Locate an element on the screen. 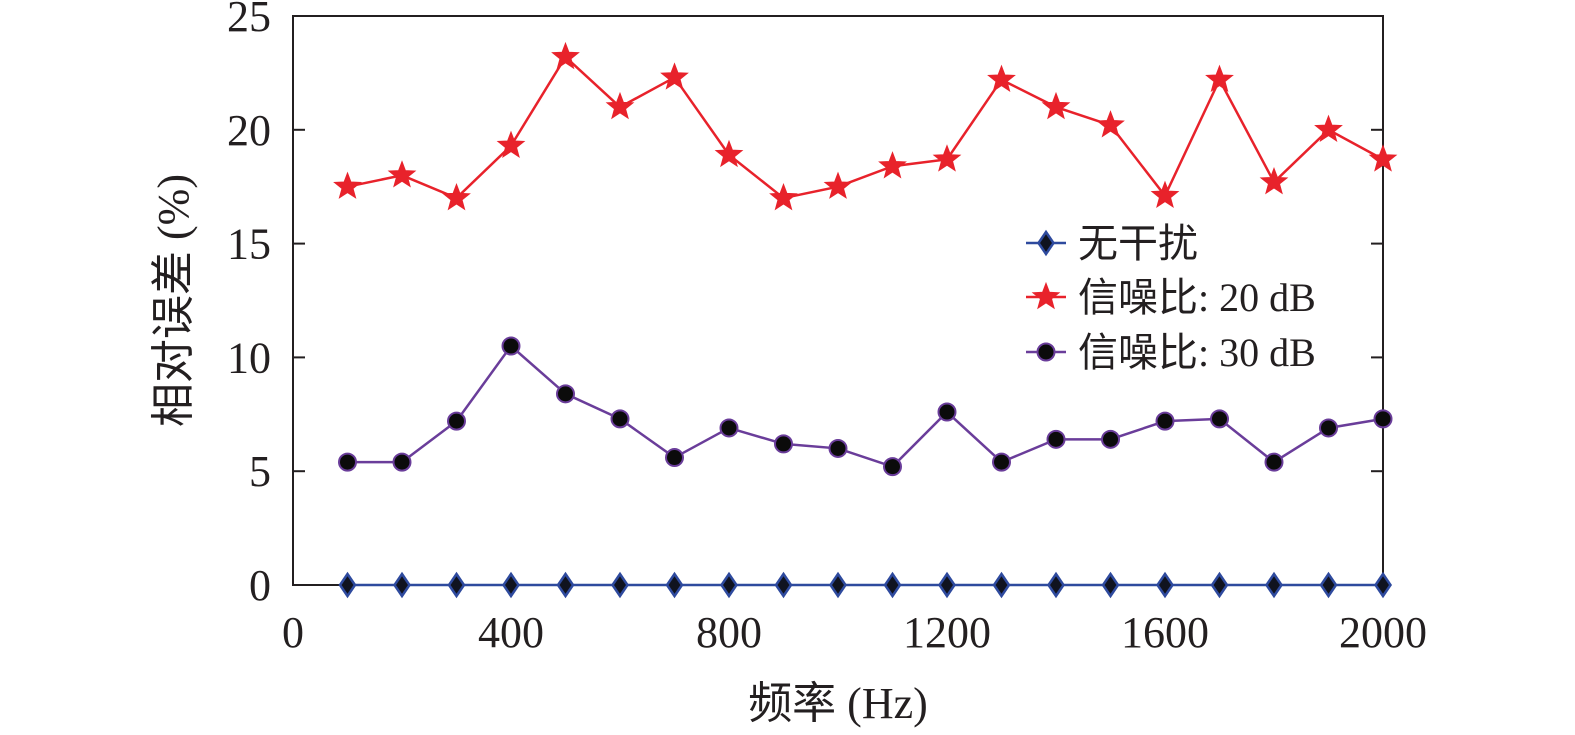 This screenshot has height=735, width=1575. legend-label: 信噪比: 20 dB is located at coordinates (1197, 297).